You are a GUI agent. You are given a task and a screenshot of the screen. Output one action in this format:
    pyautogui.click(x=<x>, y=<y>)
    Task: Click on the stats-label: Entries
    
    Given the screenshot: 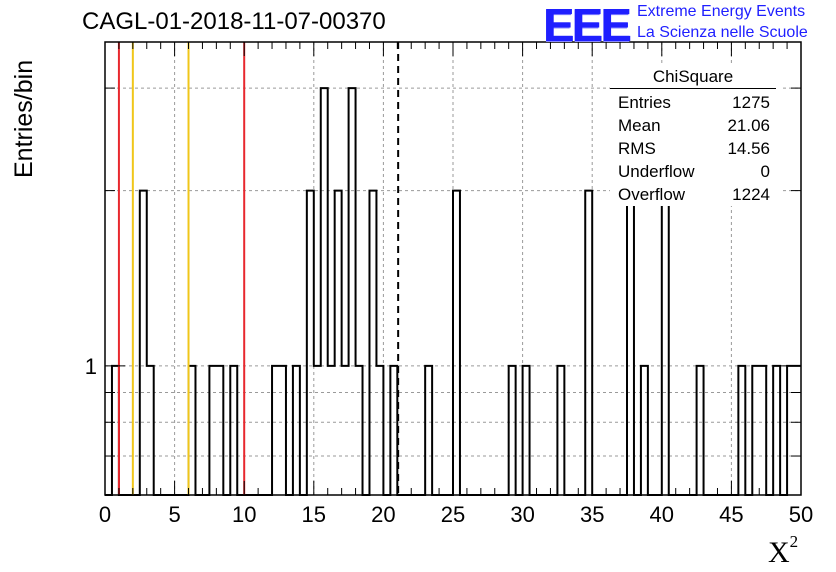 What is the action you would take?
    pyautogui.click(x=644, y=102)
    